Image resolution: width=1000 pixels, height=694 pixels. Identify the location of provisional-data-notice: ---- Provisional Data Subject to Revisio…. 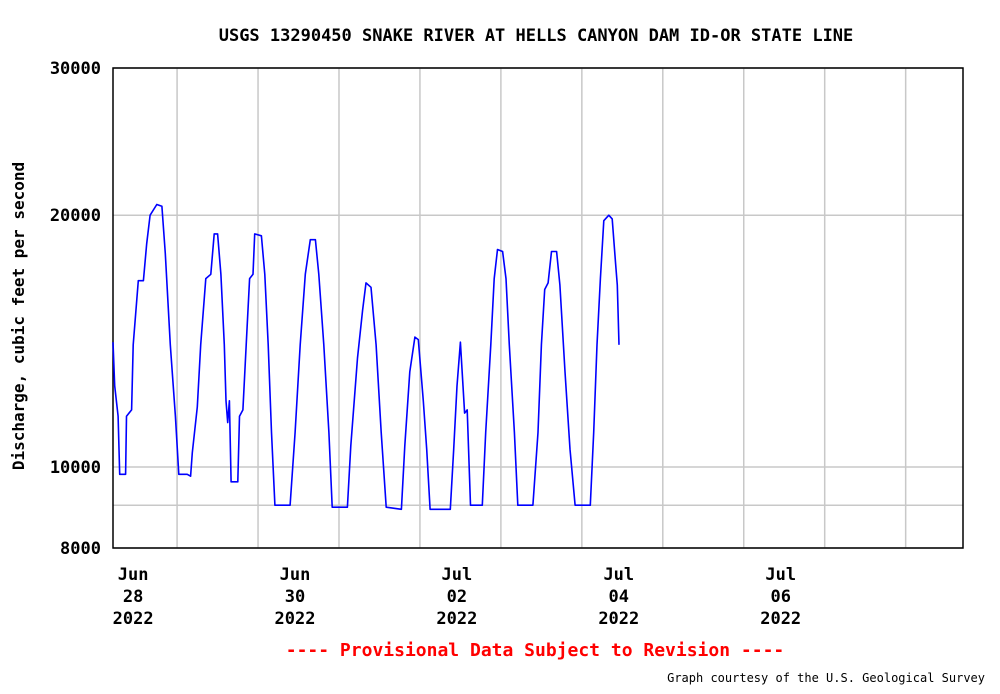
(535, 650).